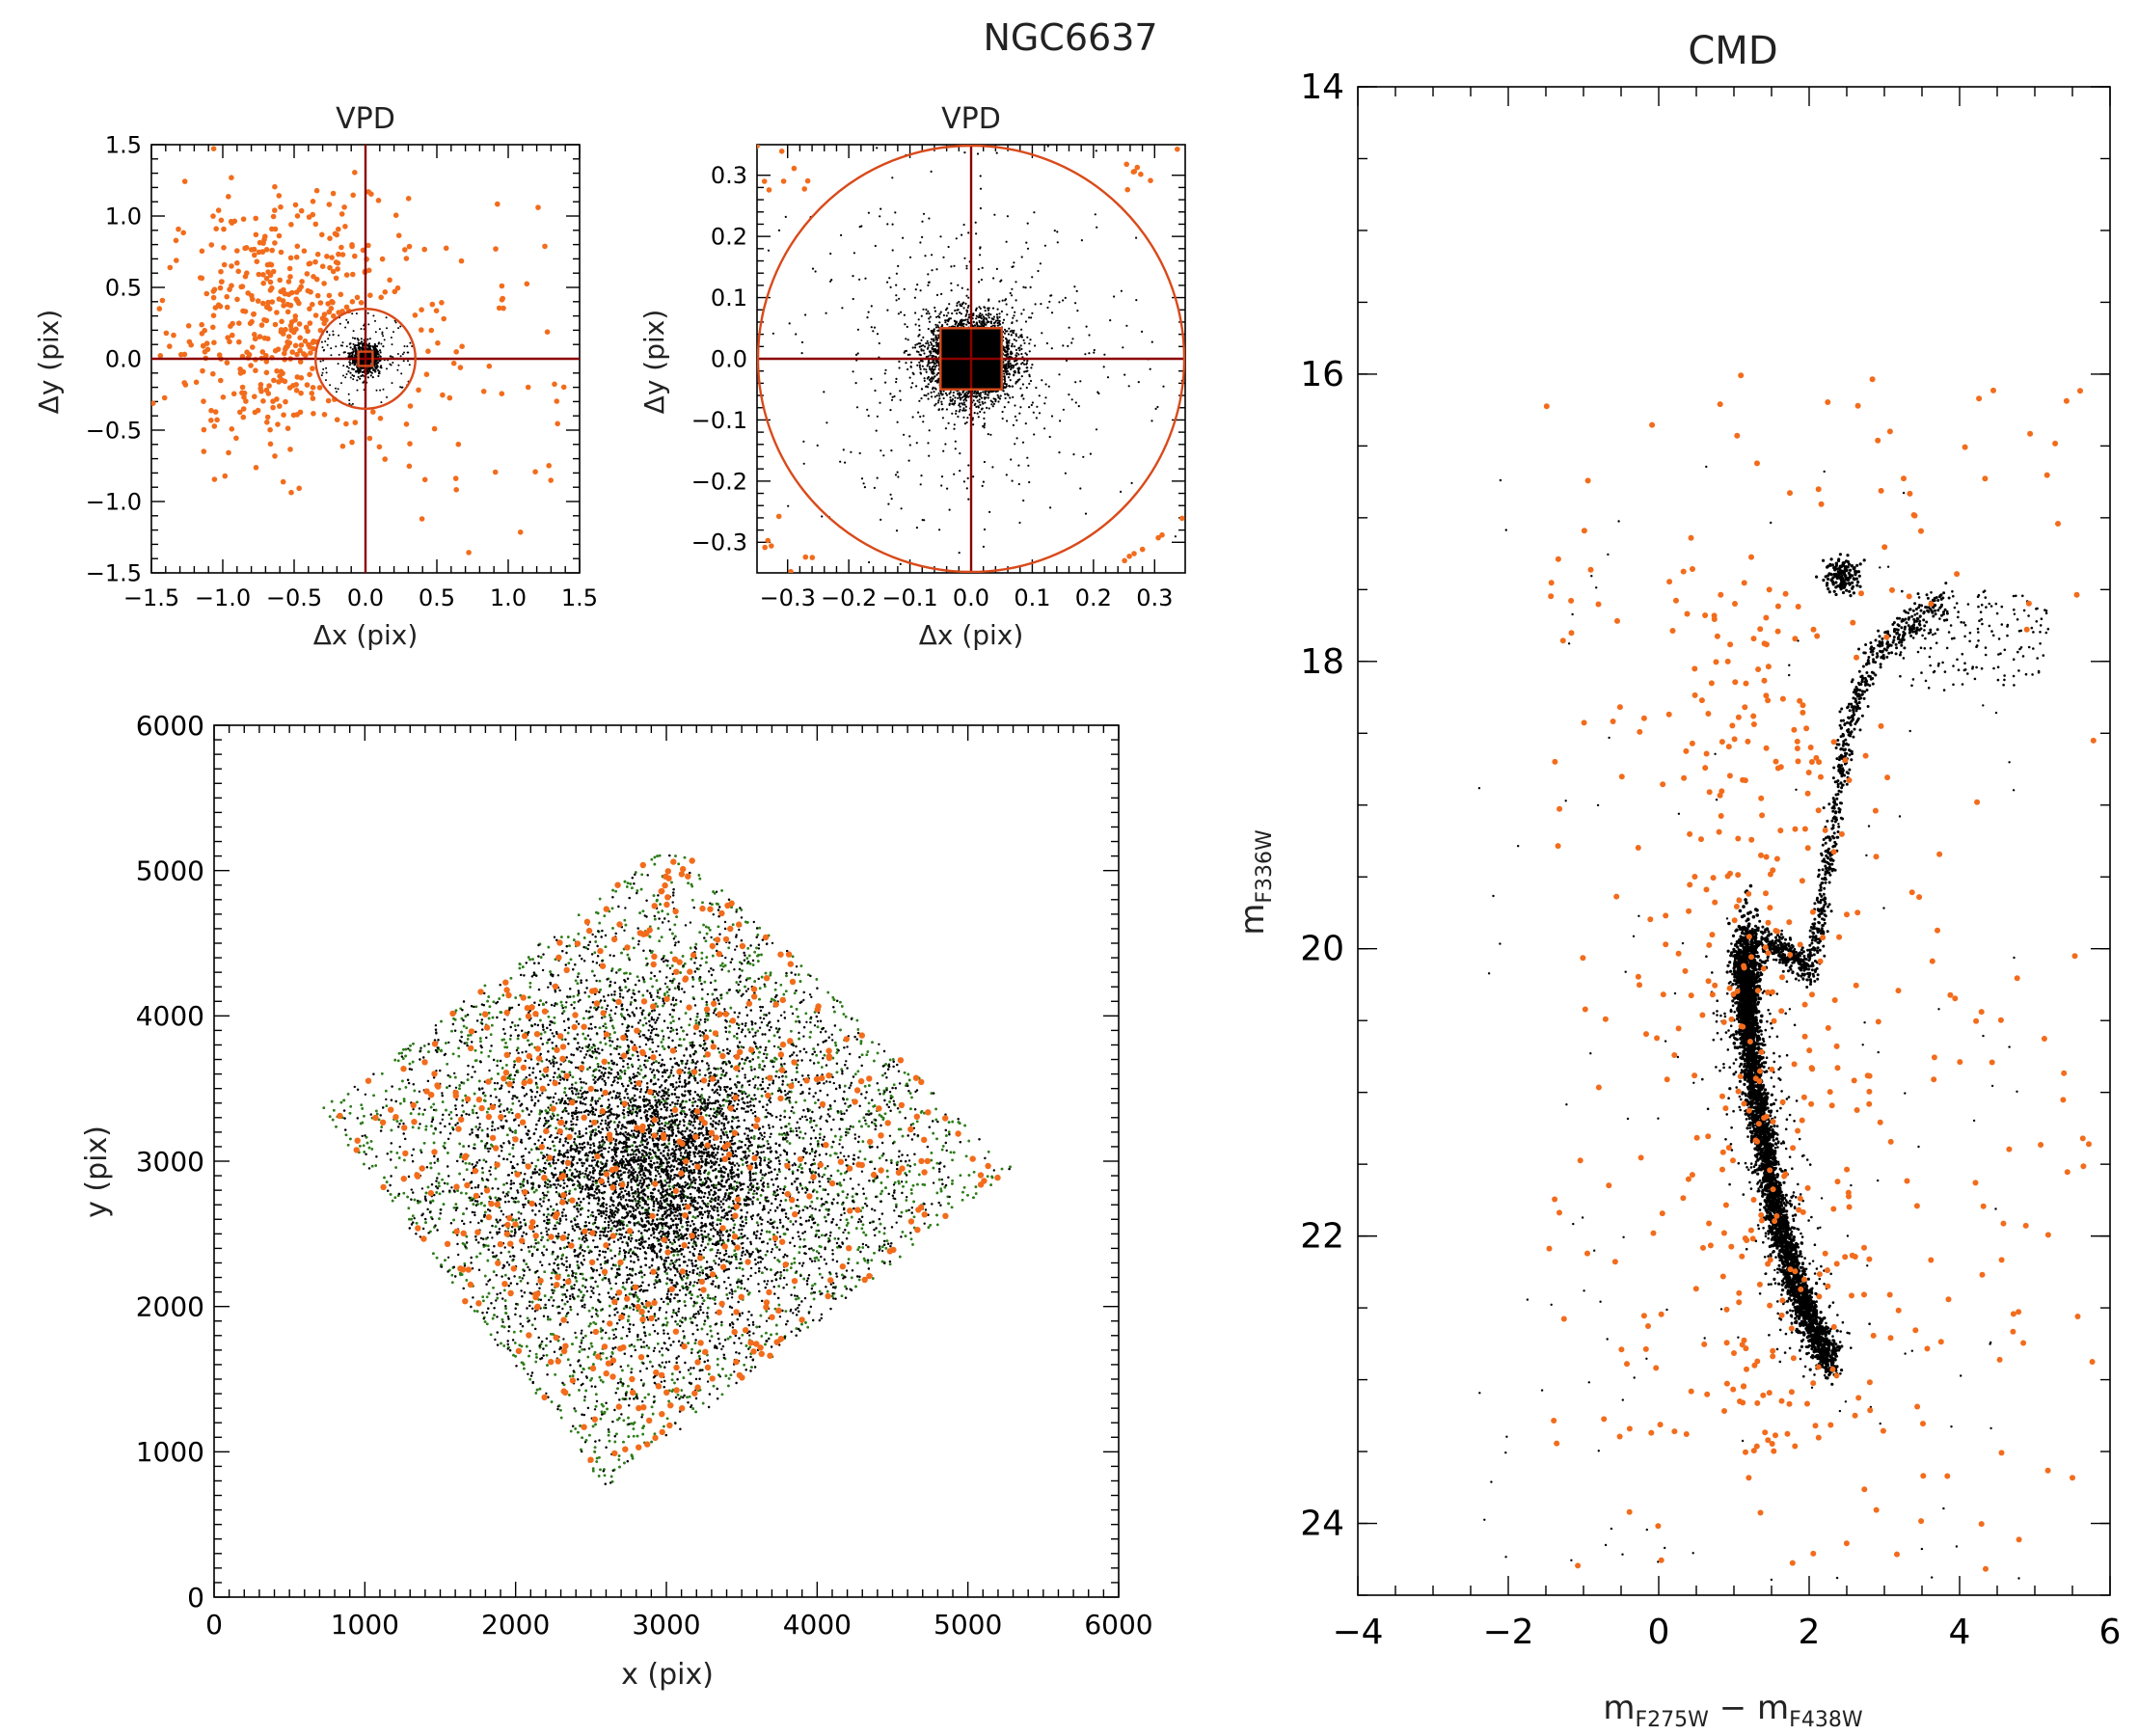 Image resolution: width=2138 pixels, height=1736 pixels. I want to click on vpd2-ytick-label: −0.2, so click(719, 481).